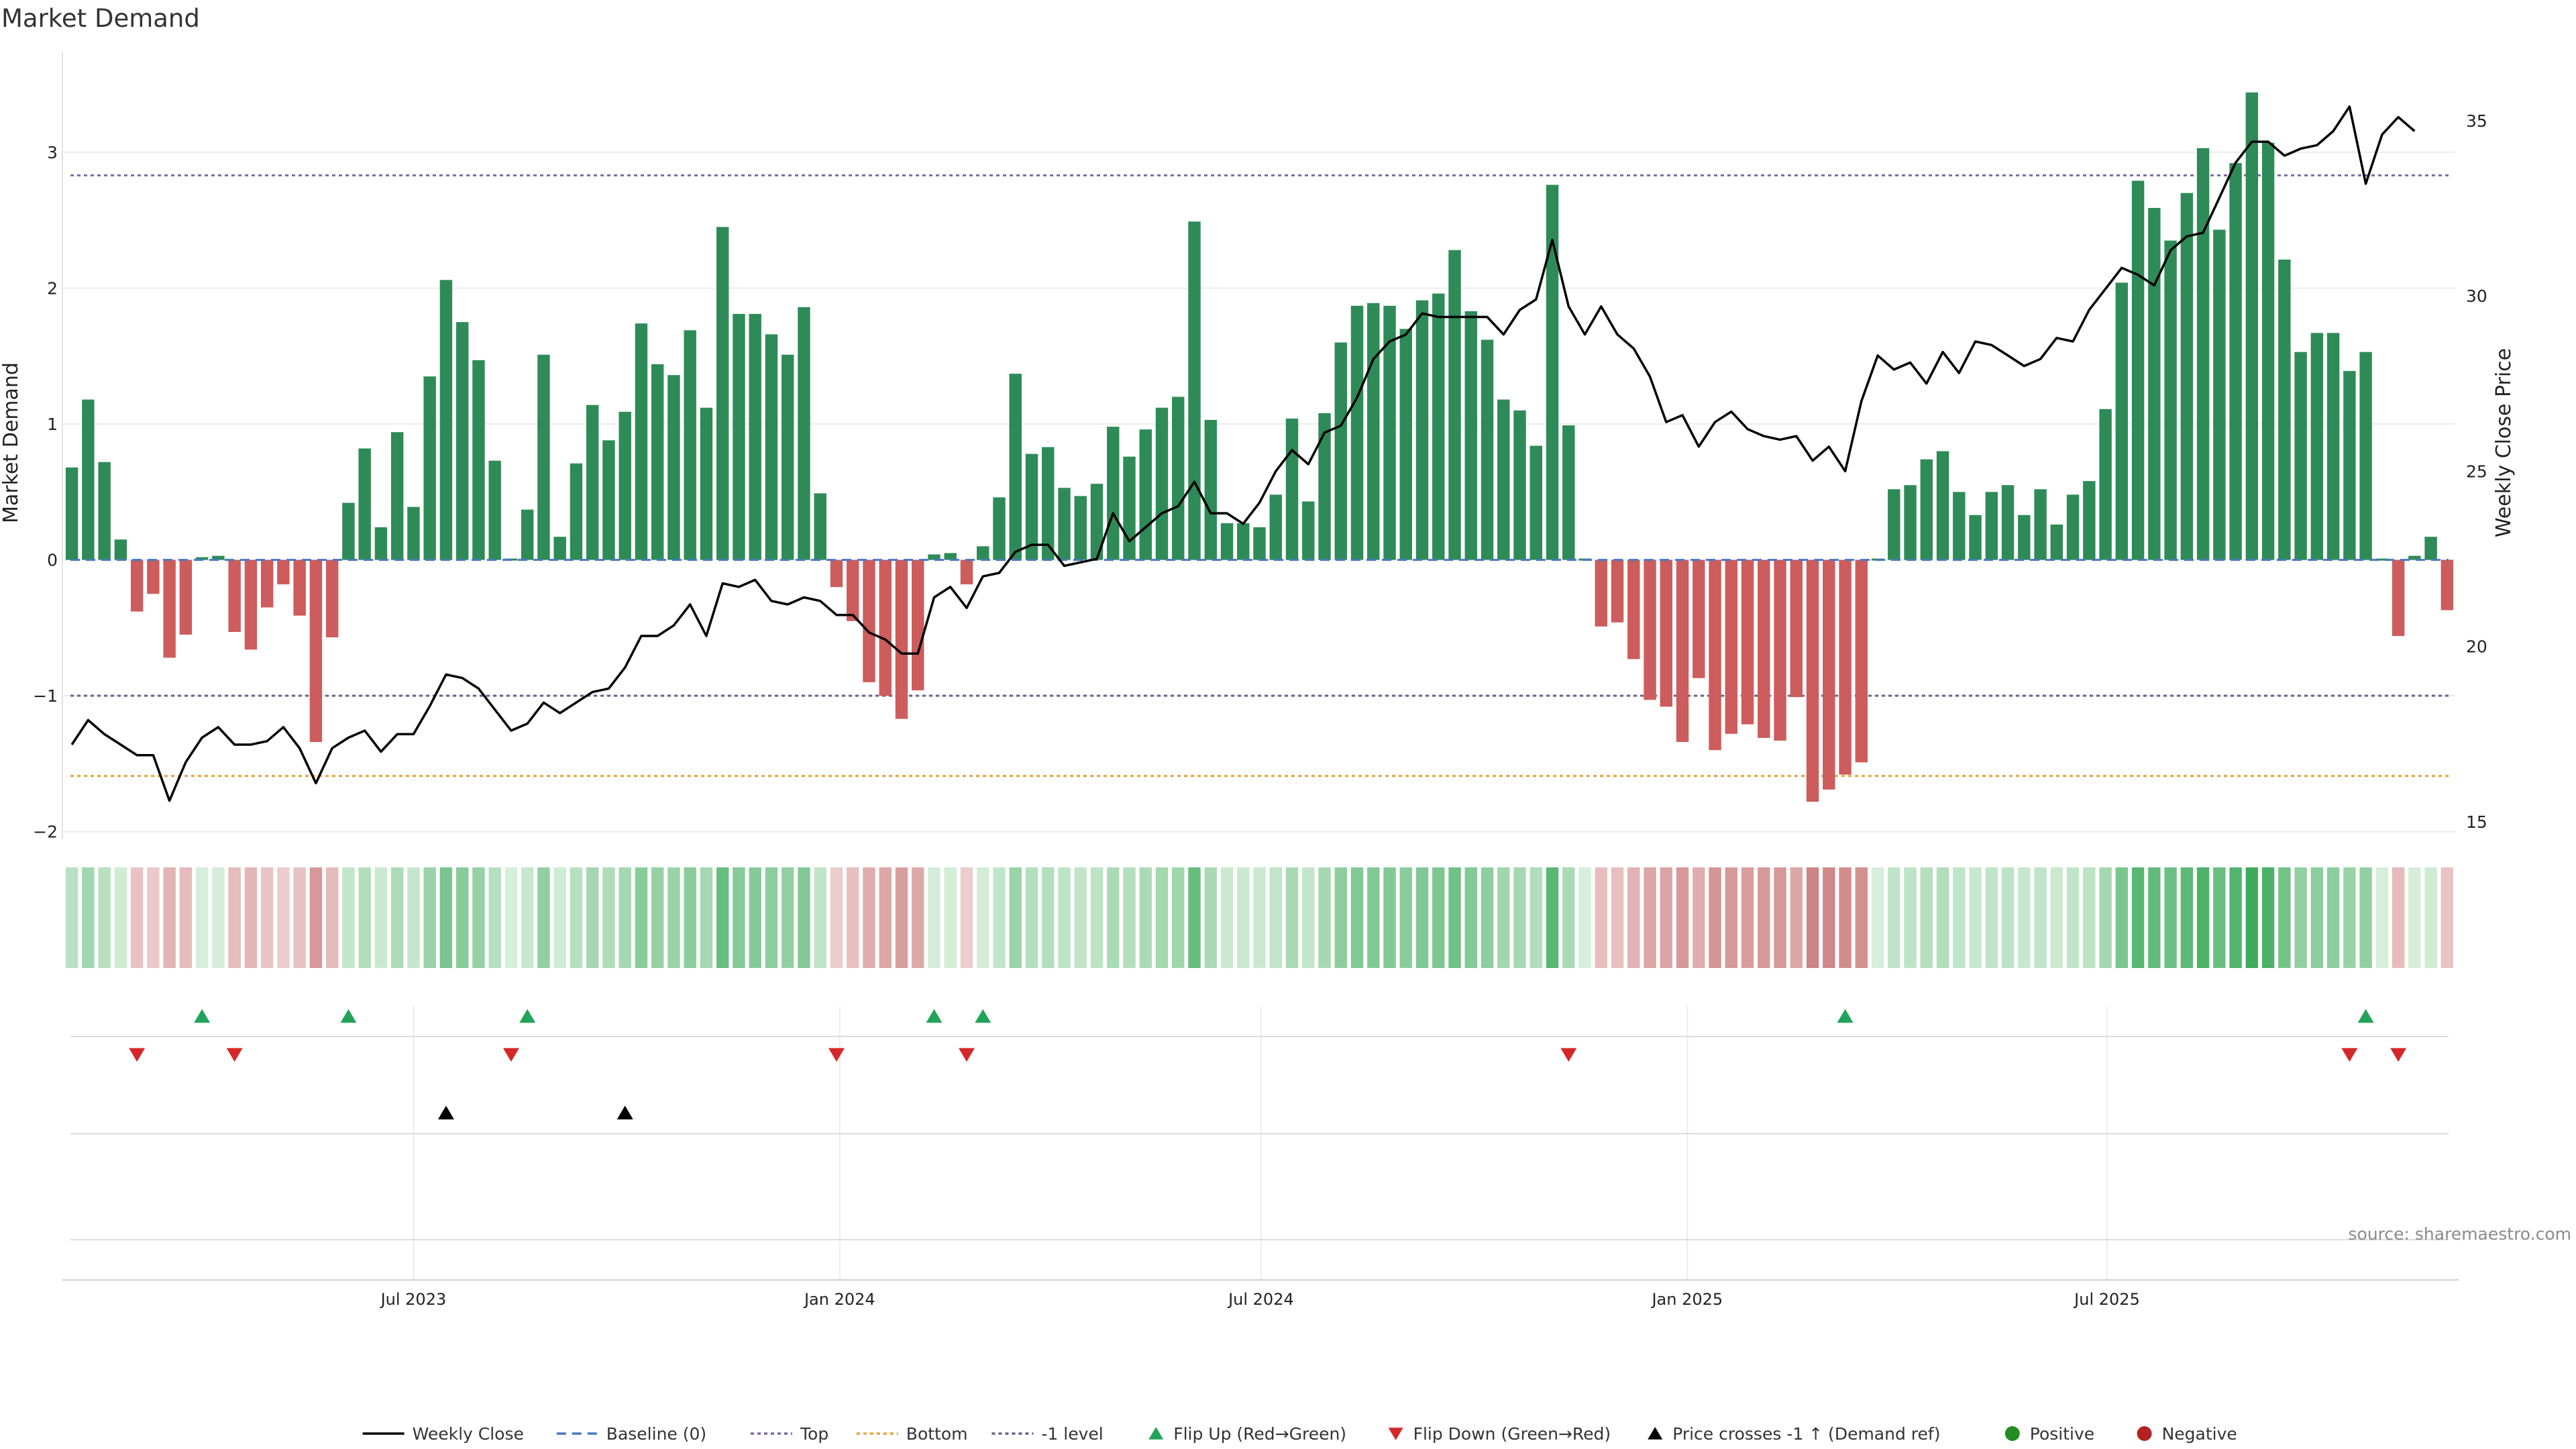 This screenshot has width=2576, height=1449. I want to click on legend-item: Weekly Close, so click(443, 1434).